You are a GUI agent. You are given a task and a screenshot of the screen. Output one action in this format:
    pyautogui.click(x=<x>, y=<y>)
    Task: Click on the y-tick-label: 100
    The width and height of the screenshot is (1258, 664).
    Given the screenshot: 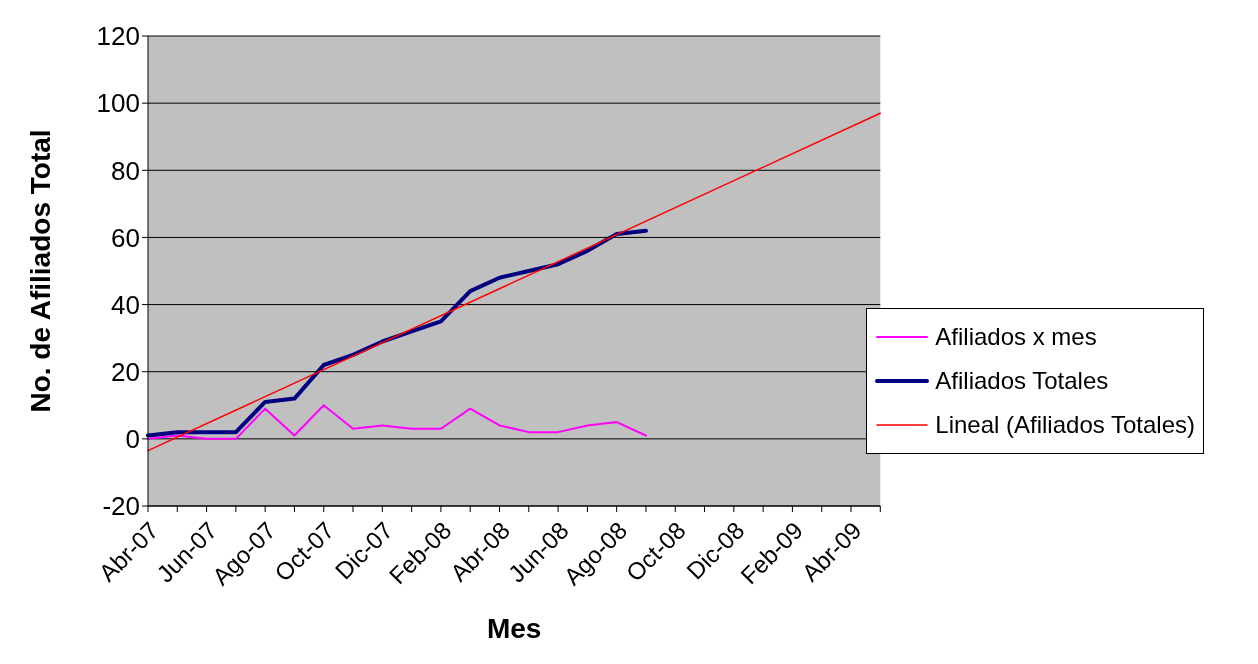 What is the action you would take?
    pyautogui.click(x=118, y=103)
    